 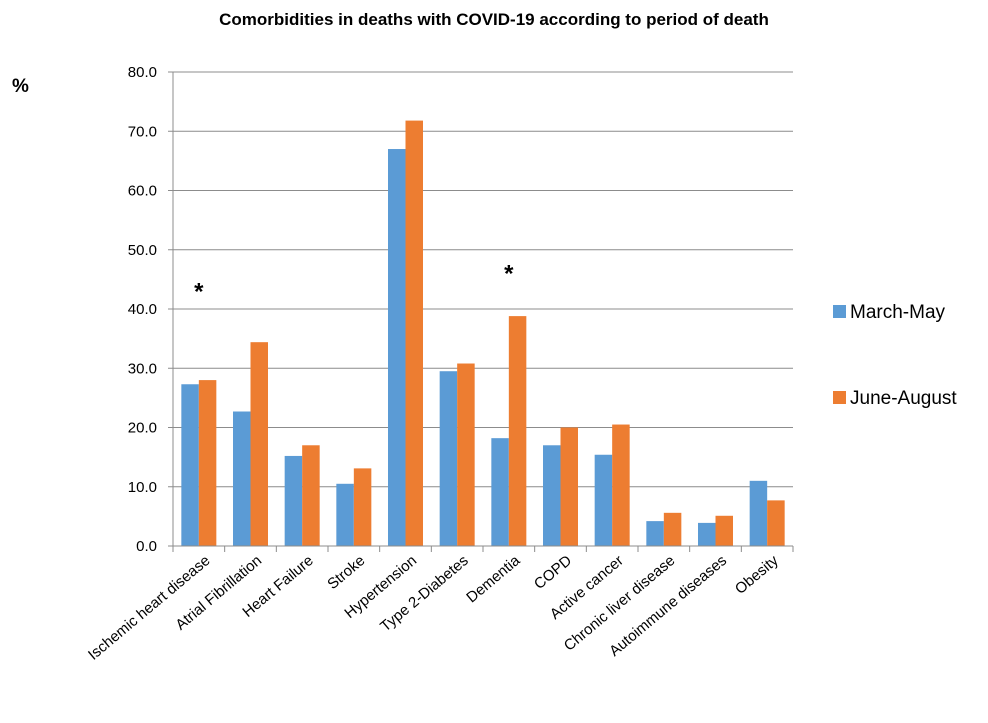 I want to click on legend-label: June-August, so click(x=903, y=398).